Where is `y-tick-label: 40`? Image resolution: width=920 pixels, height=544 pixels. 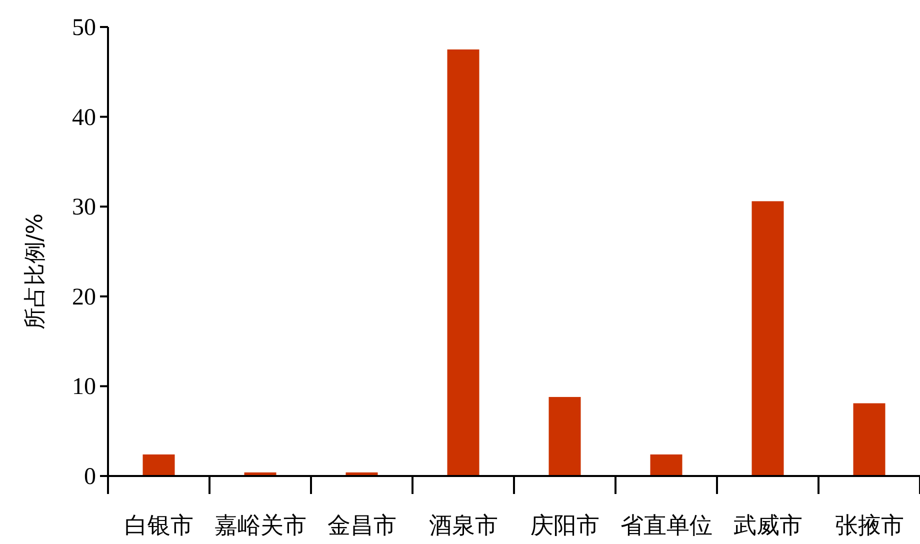
y-tick-label: 40 is located at coordinates (84, 117).